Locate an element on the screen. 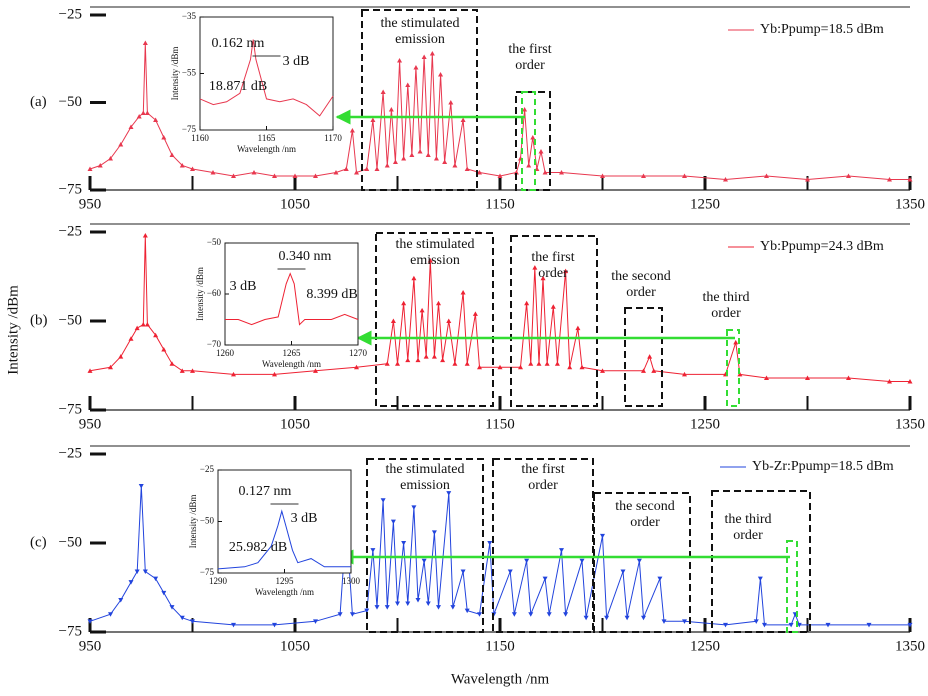 This screenshot has height=696, width=928. highlight-box is located at coordinates (528, 141).